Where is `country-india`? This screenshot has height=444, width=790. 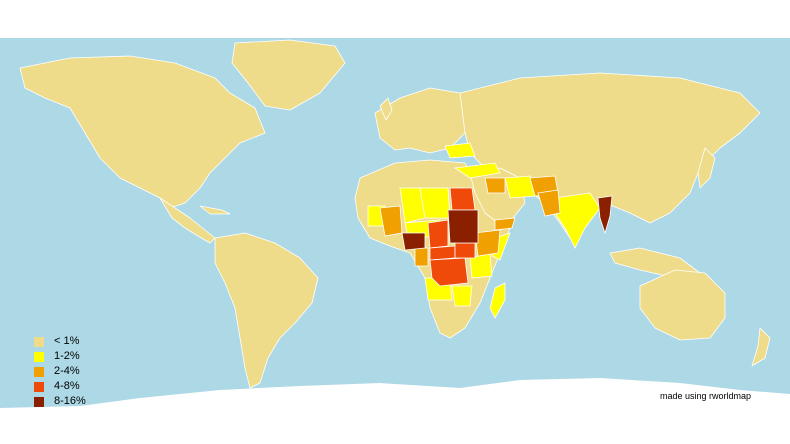 country-india is located at coordinates (577, 220).